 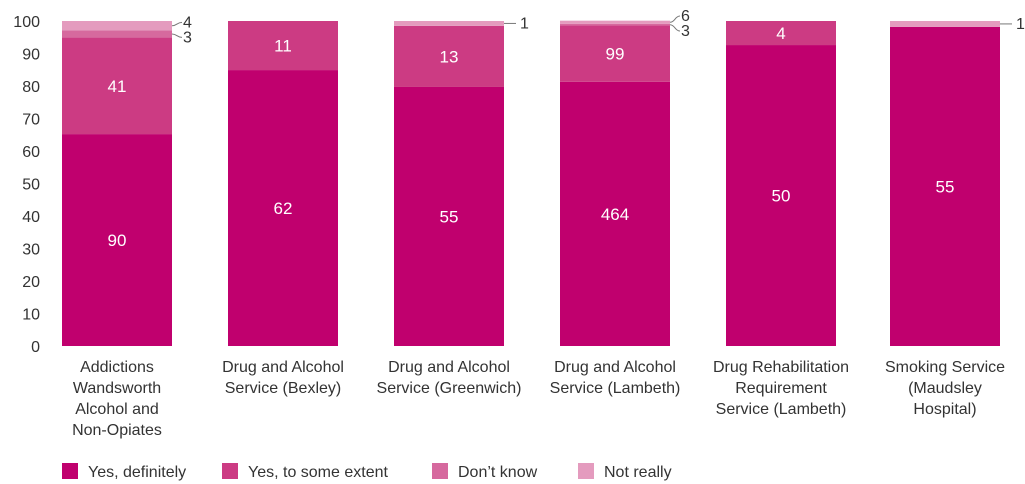 What do you see at coordinates (31, 282) in the screenshot?
I see `y-tick-label: 20` at bounding box center [31, 282].